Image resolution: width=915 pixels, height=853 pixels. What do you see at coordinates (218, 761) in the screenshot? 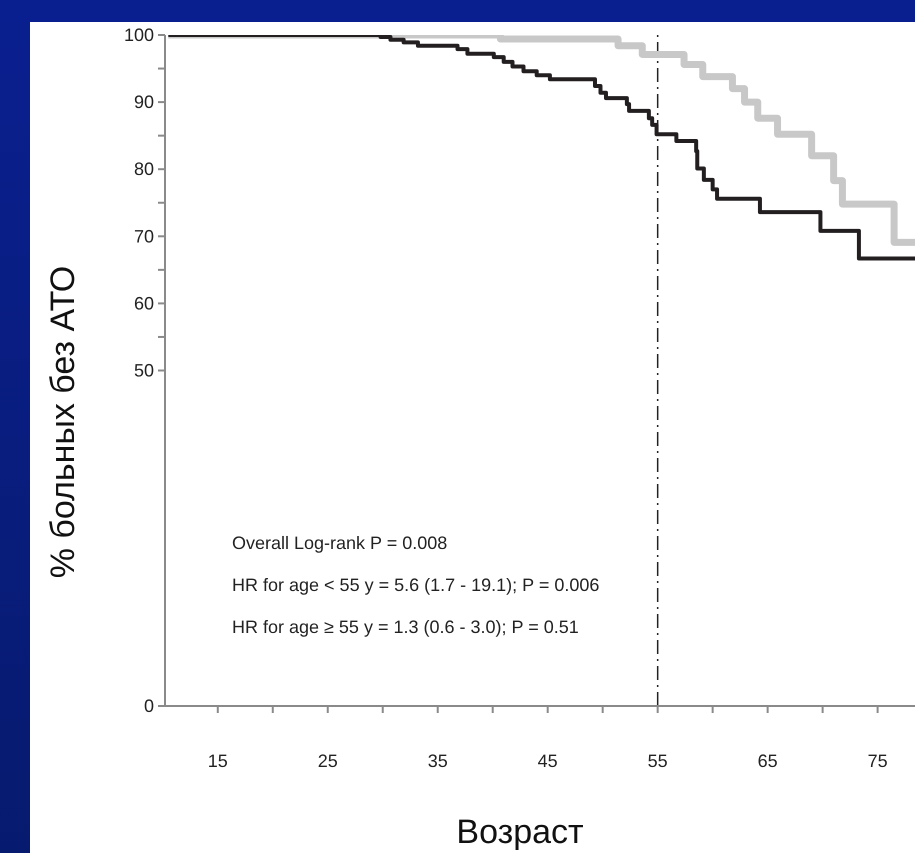
I see `x-tick-label: 15` at bounding box center [218, 761].